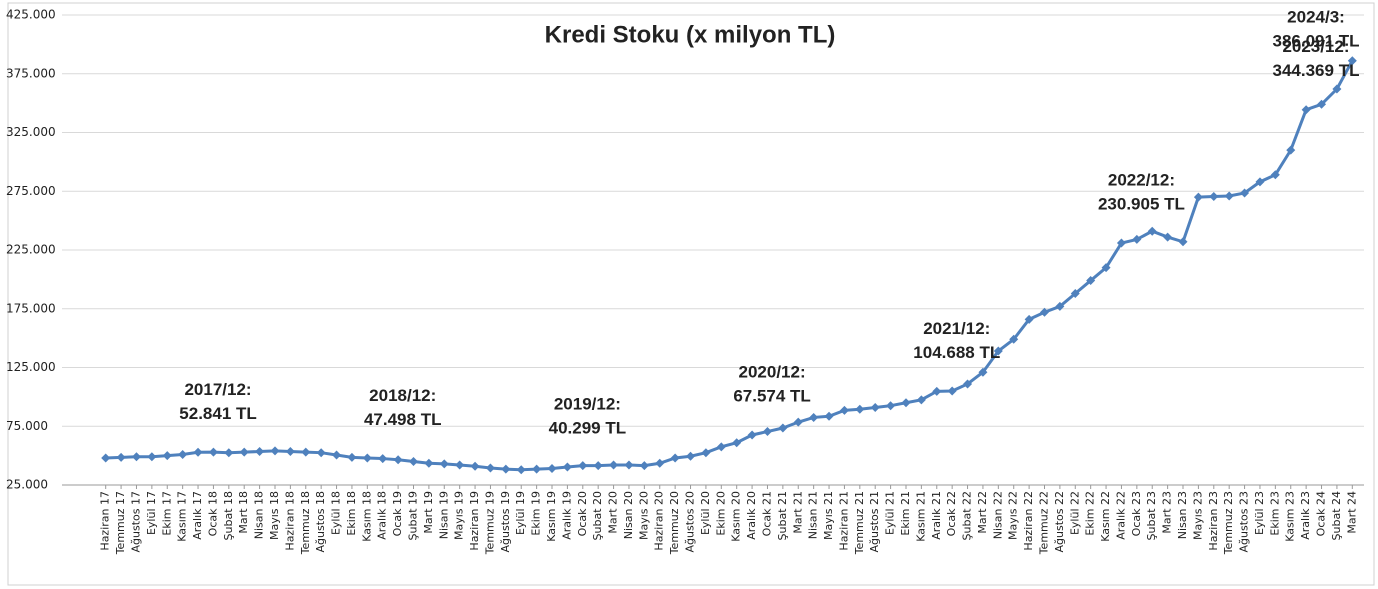  I want to click on x-tick-label: Haziran 18, so click(289, 521).